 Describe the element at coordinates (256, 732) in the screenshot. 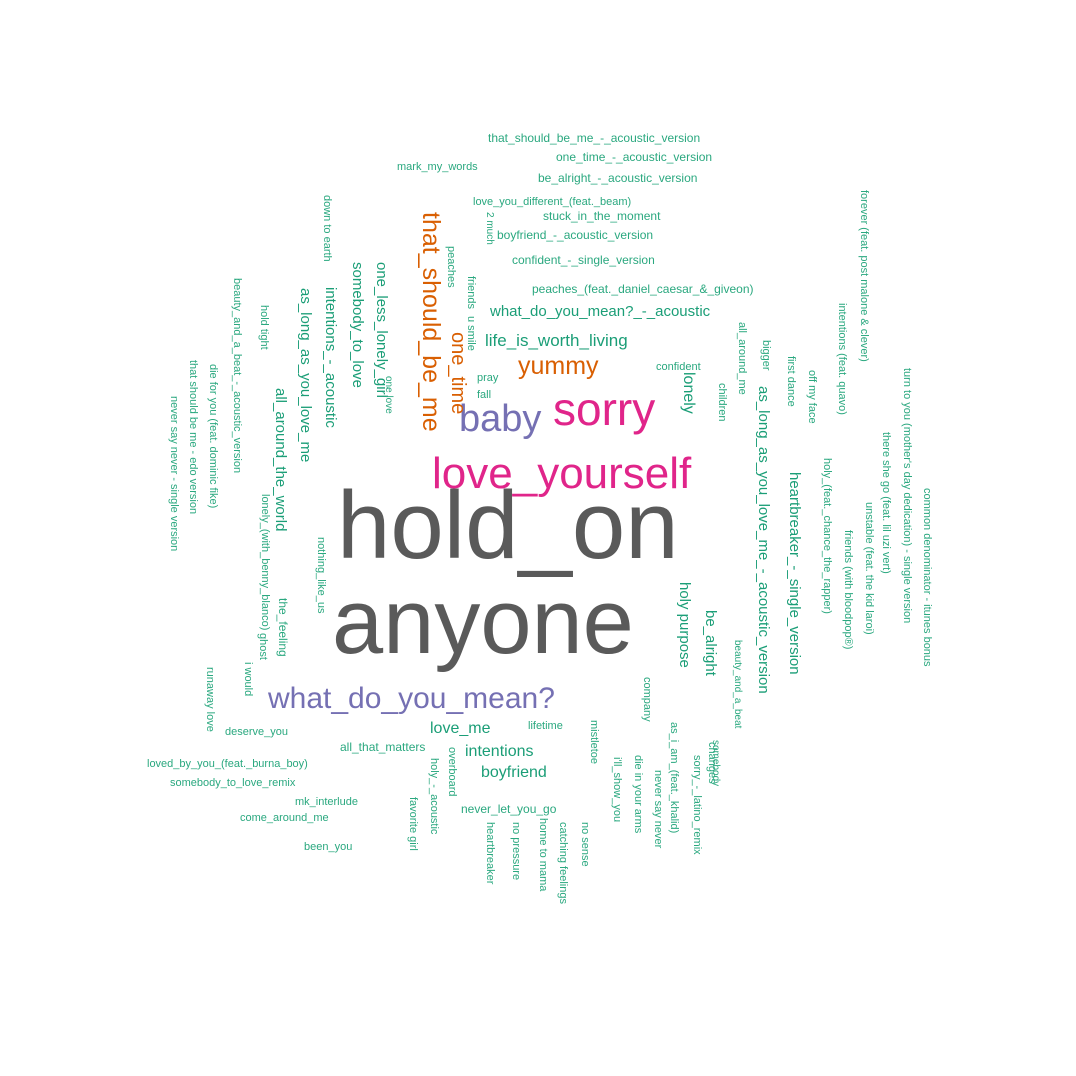

I see `cloud-word: deserve_you` at that location.